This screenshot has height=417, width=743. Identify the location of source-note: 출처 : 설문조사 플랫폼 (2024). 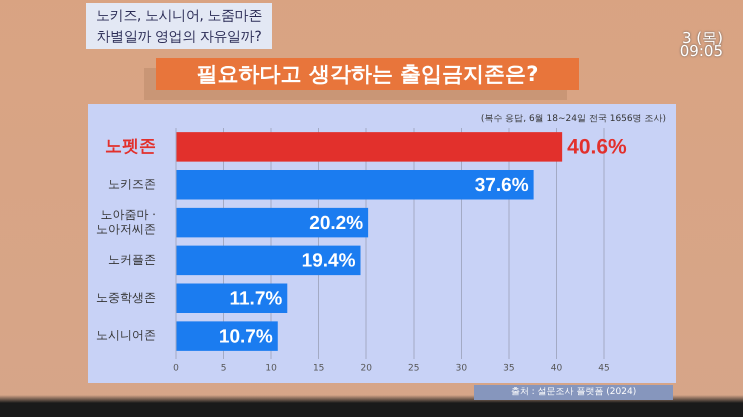
(573, 392).